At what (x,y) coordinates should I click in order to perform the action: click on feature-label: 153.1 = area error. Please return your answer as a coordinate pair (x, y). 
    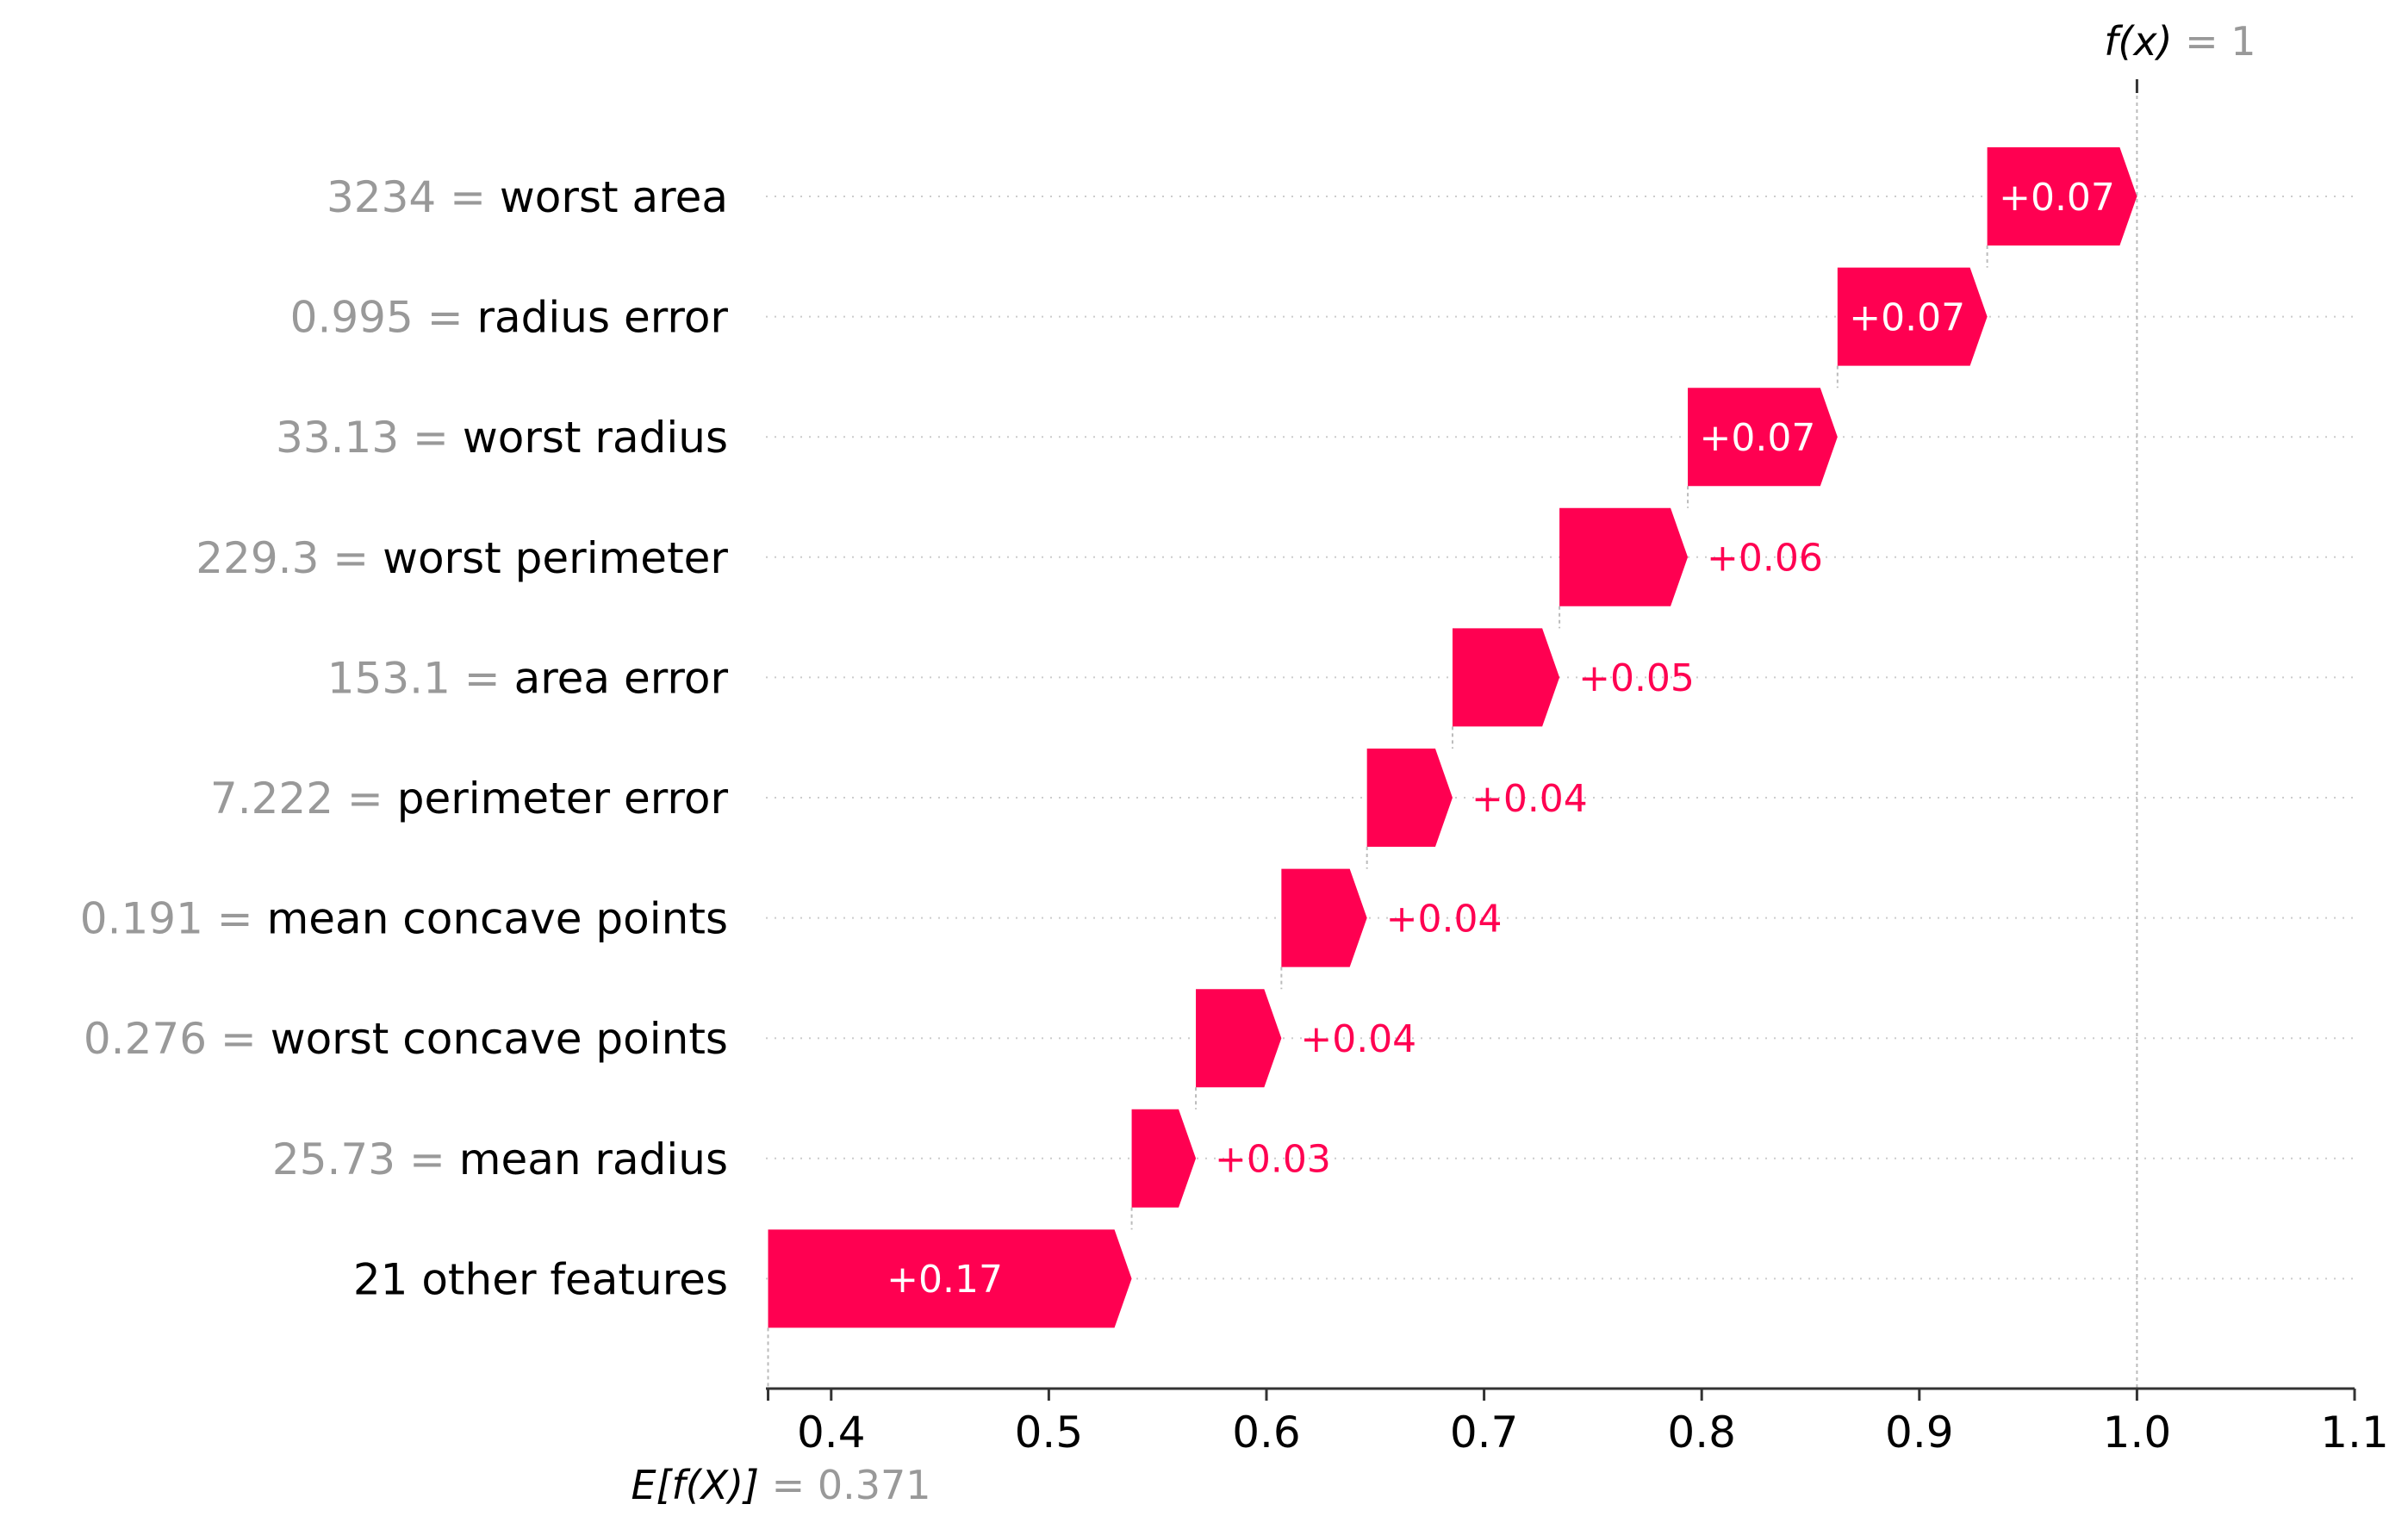
    Looking at the image, I should click on (528, 678).